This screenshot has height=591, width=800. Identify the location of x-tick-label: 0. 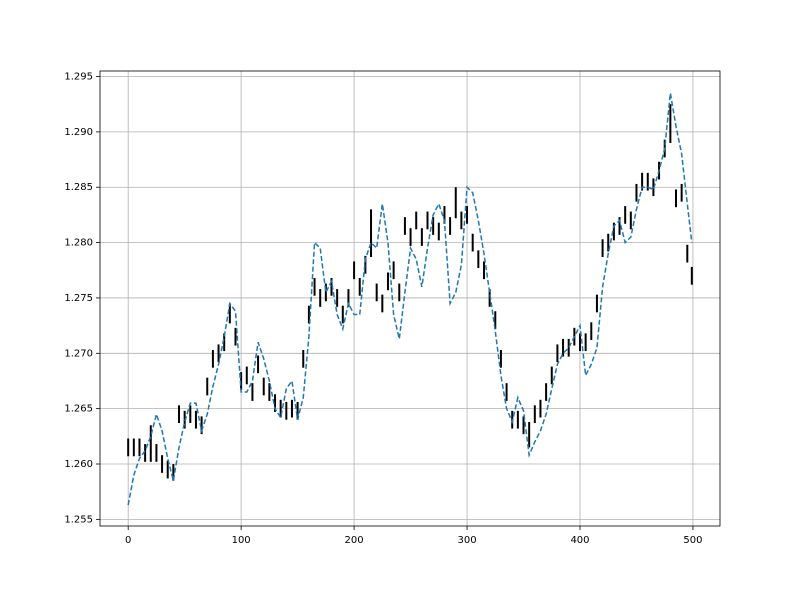
(128, 540).